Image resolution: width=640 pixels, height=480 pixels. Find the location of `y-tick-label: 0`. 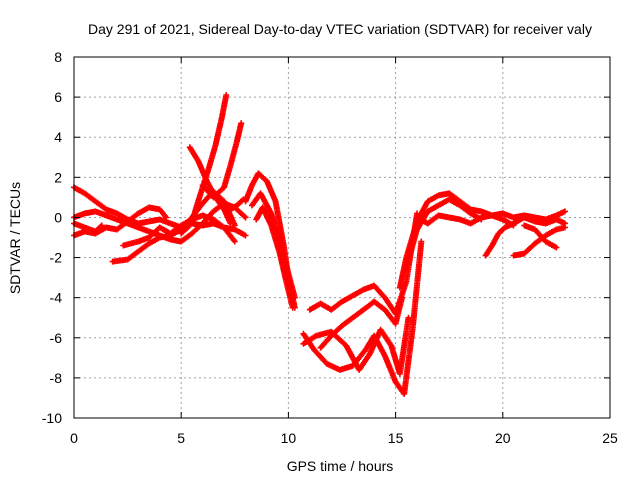

y-tick-label: 0 is located at coordinates (58, 217).